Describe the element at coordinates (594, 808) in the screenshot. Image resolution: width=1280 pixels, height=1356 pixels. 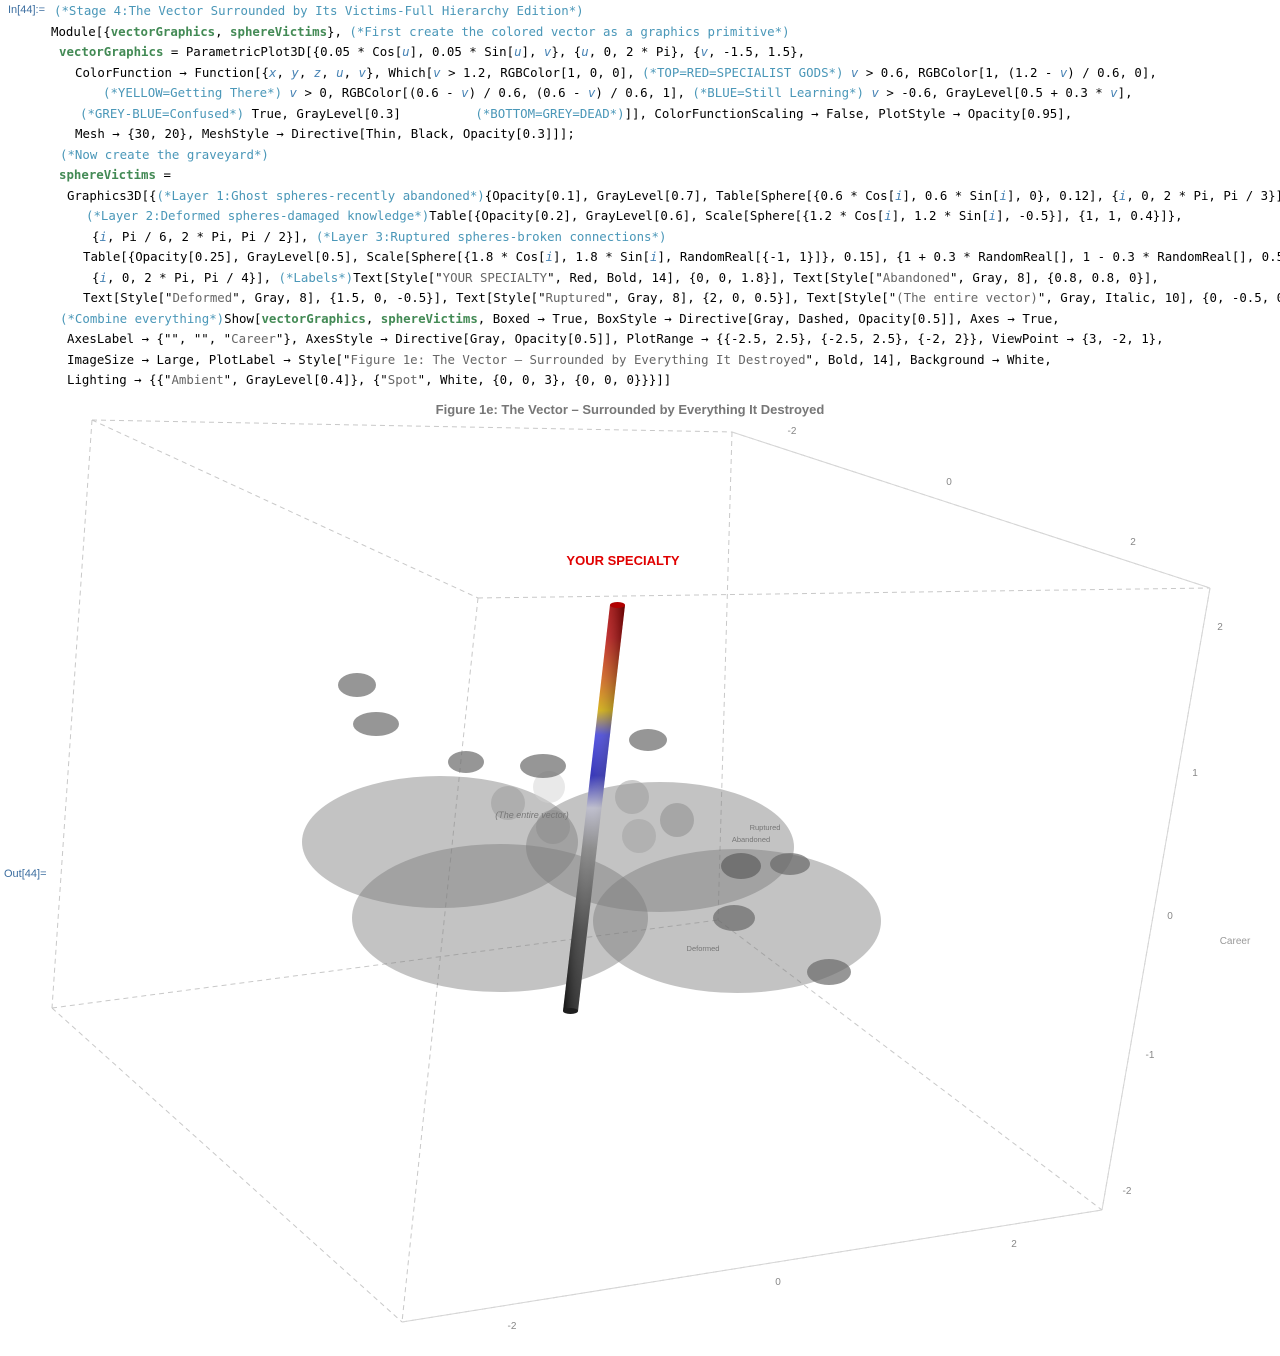
I see `vector-cylinder` at that location.